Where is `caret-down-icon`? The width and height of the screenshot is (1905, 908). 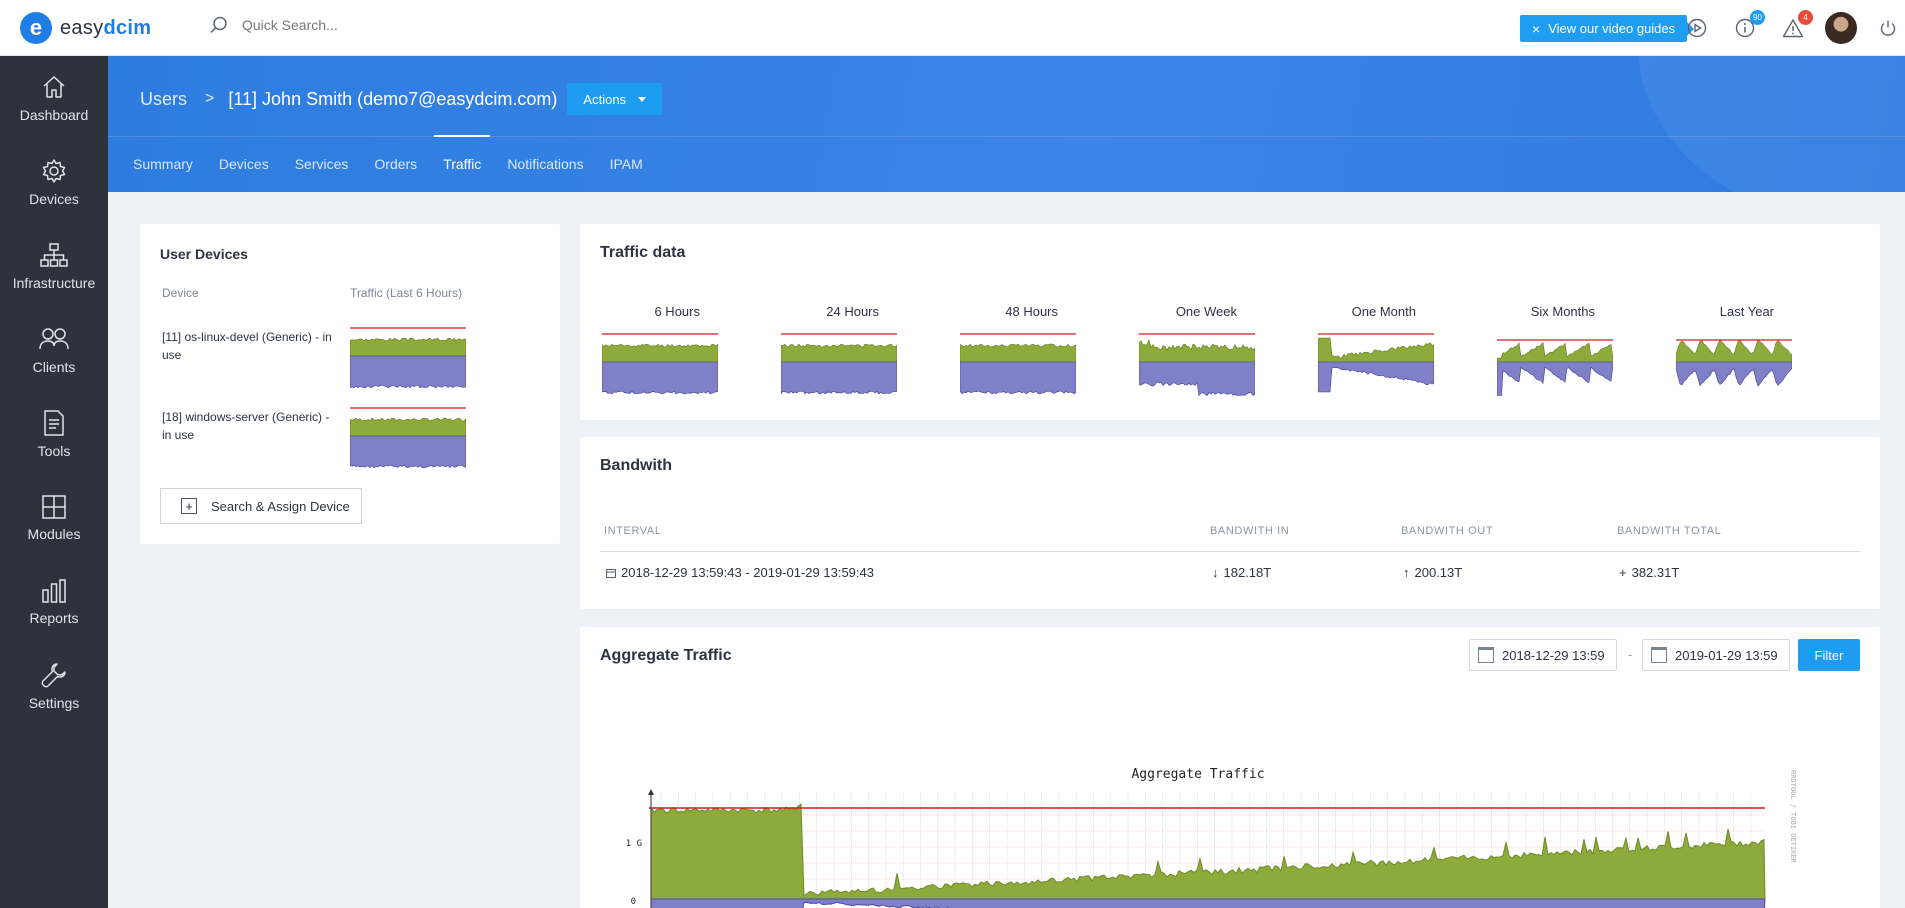 caret-down-icon is located at coordinates (642, 99).